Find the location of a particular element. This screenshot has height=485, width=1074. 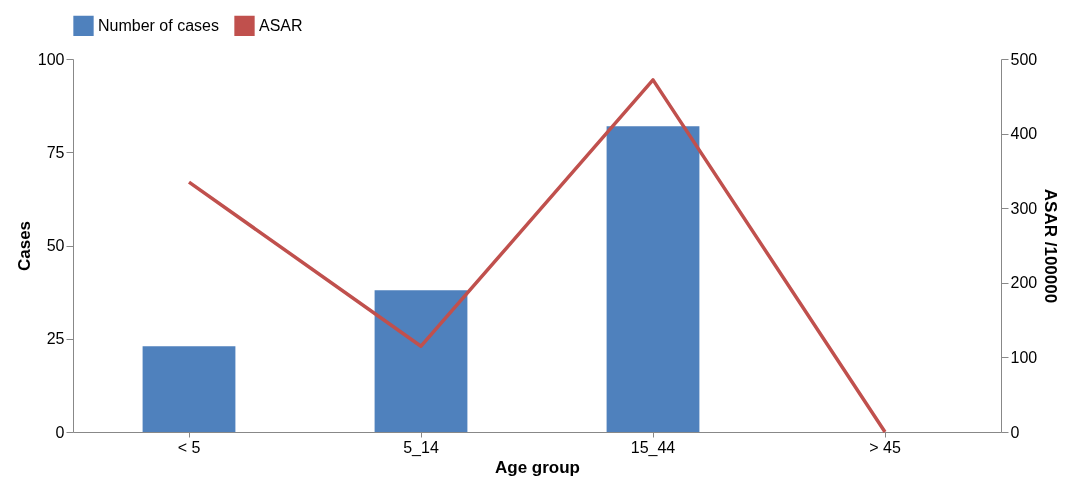

y-tick-label: 75 is located at coordinates (55, 152).